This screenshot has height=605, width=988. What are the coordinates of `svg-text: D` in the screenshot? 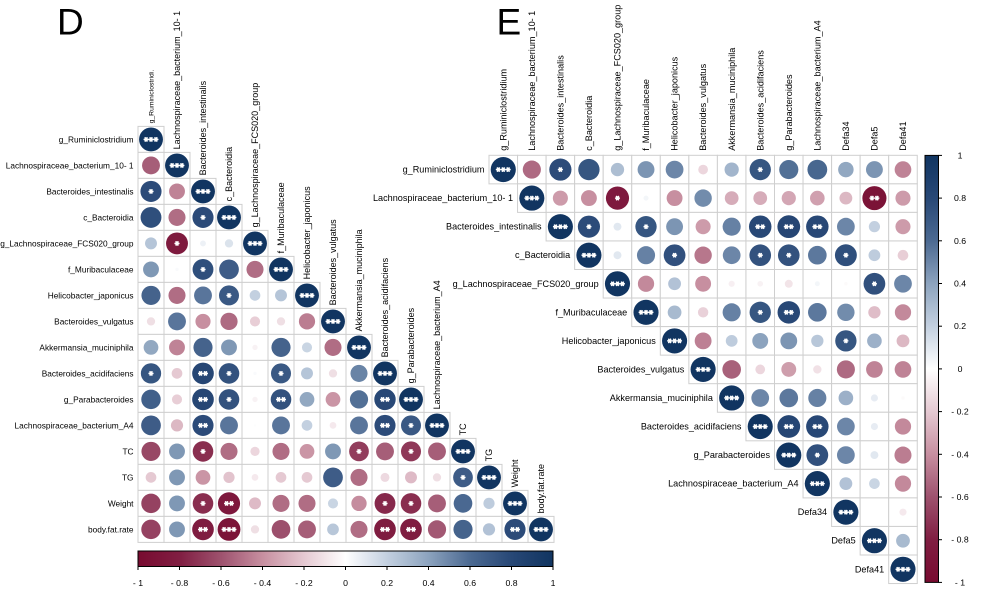 It's located at (70, 22).